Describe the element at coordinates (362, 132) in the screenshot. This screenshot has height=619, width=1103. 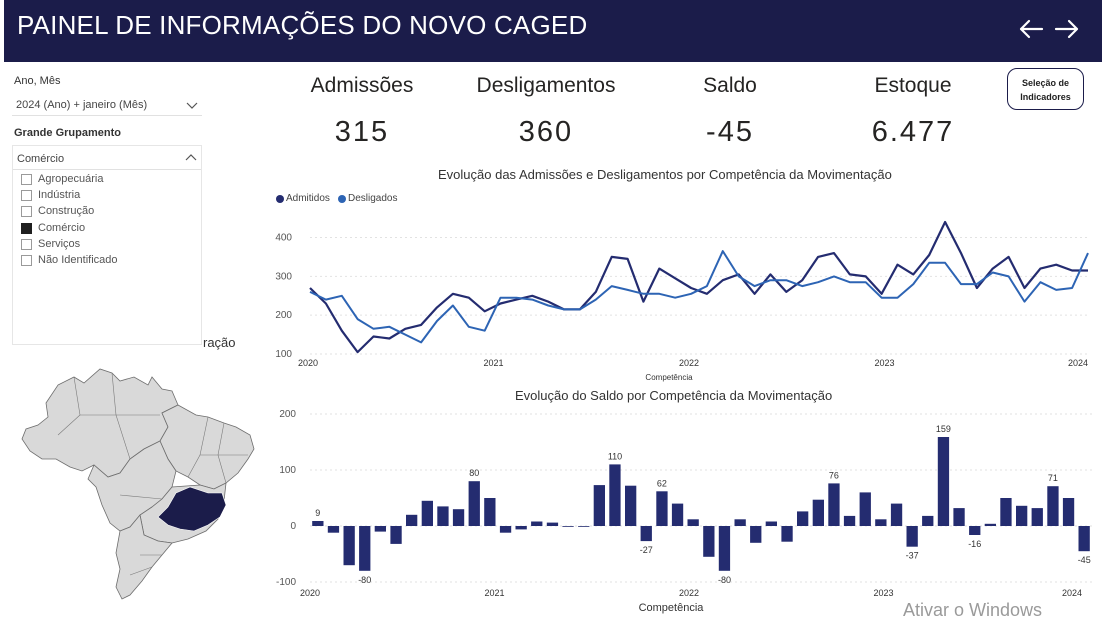
I see `kpi-admissions-value: 315` at that location.